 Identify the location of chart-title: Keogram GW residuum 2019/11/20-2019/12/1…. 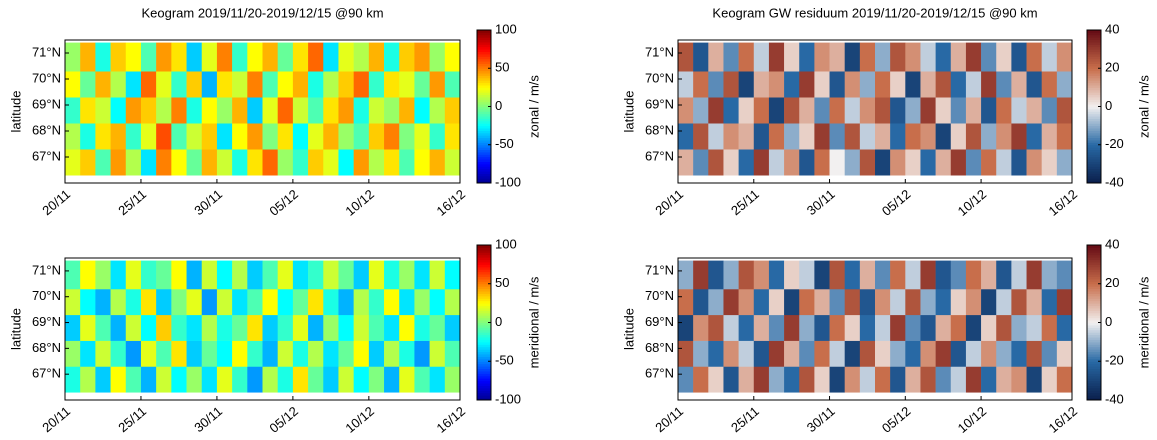
(874, 12).